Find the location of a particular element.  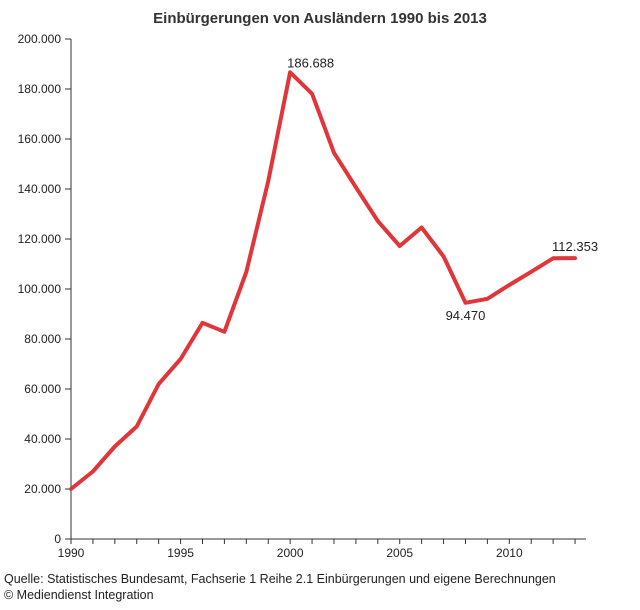

y-tick-label: 120.000 is located at coordinates (40, 239).